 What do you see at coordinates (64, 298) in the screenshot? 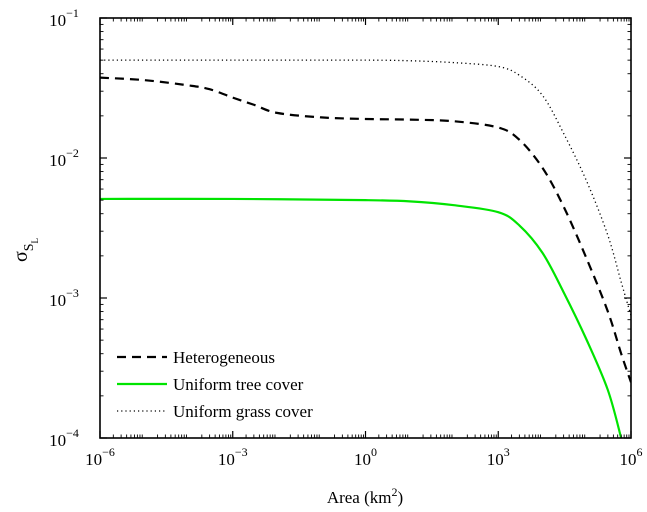
I see `y-tick-label: 10⁻³` at bounding box center [64, 298].